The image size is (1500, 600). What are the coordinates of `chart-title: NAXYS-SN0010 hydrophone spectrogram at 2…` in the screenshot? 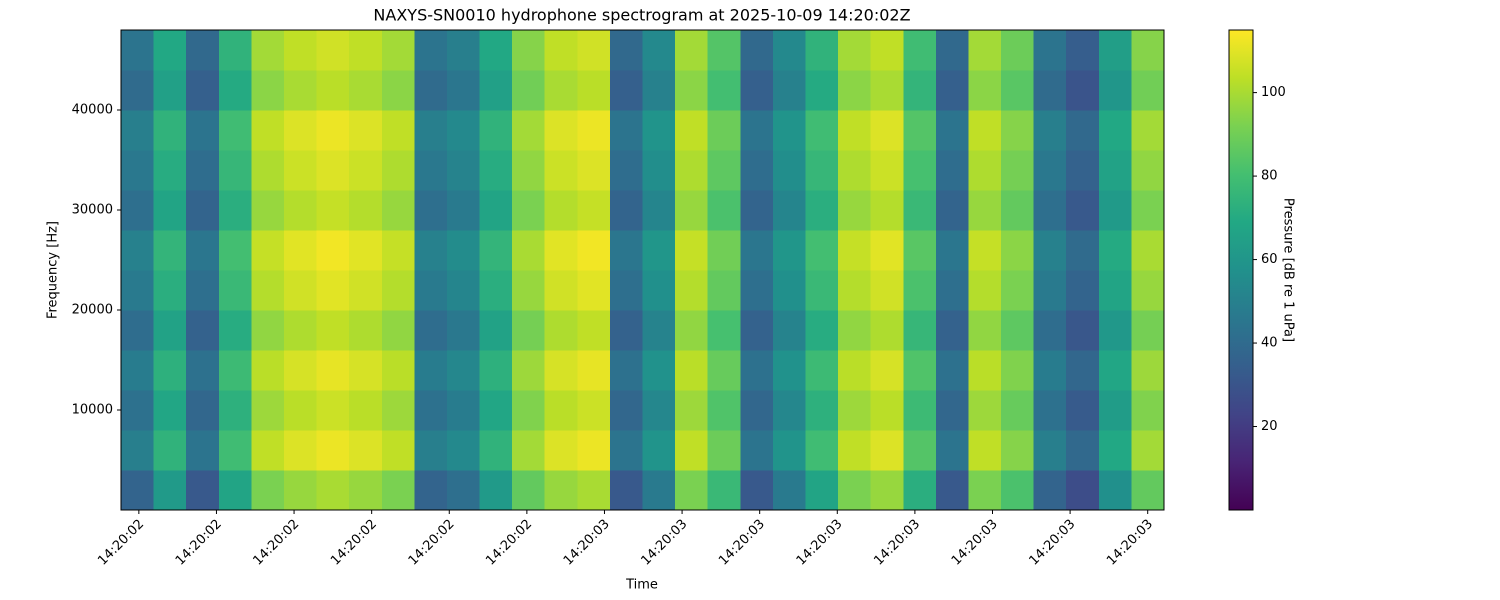 It's located at (641, 15).